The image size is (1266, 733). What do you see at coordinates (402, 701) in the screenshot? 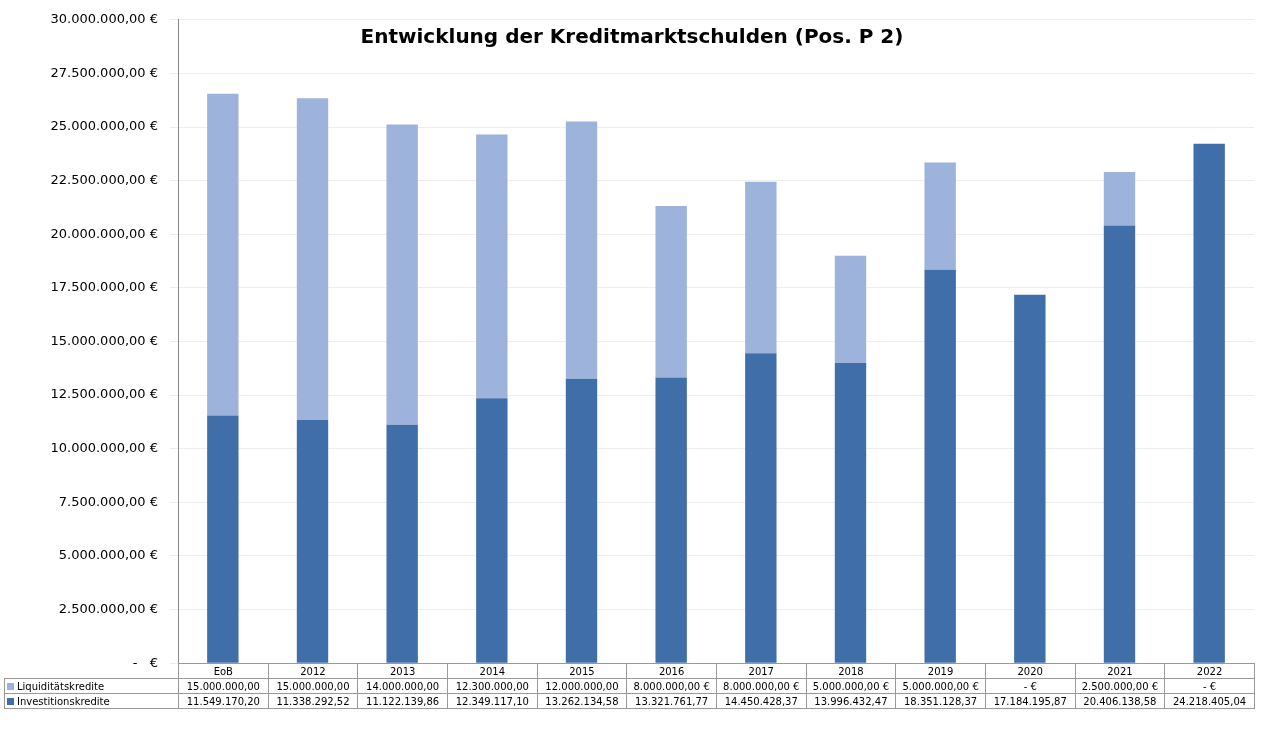
I see `data-label: 11.122.139,86` at bounding box center [402, 701].